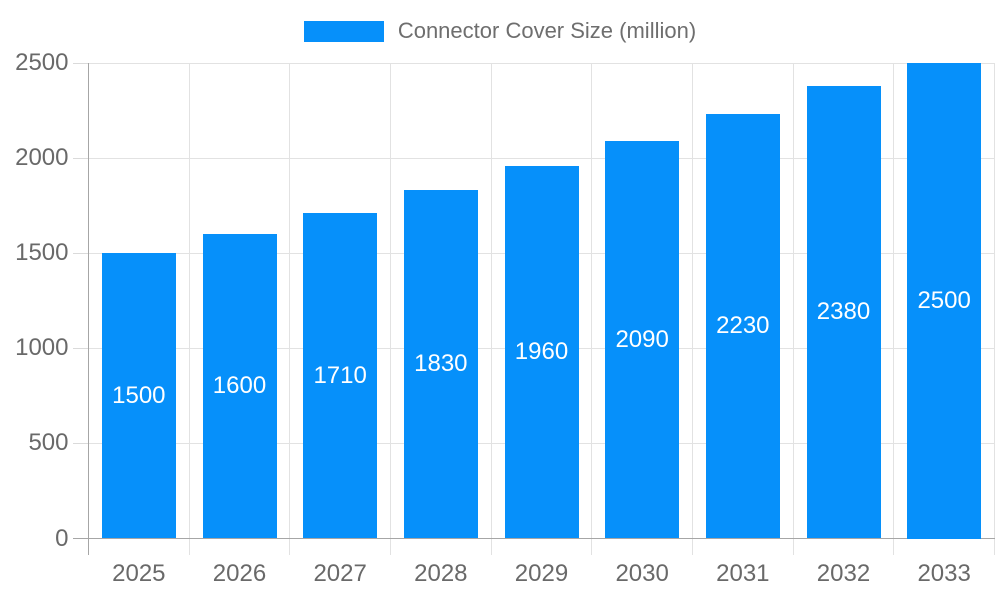 The width and height of the screenshot is (1000, 600). I want to click on x-axis-label: 2029, so click(541, 573).